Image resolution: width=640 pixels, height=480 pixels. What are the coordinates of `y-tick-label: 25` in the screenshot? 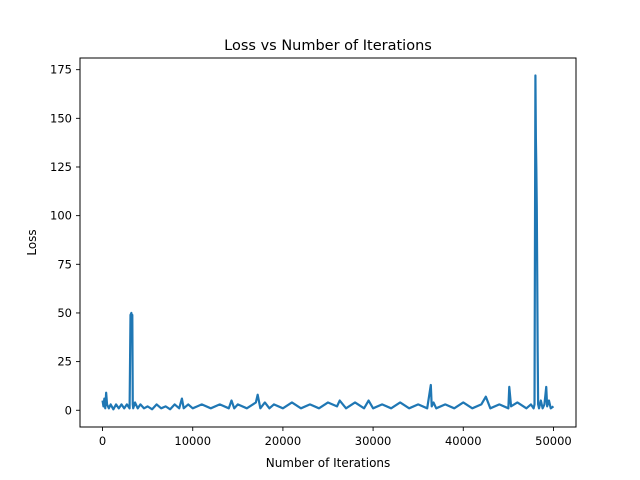 It's located at (64, 362).